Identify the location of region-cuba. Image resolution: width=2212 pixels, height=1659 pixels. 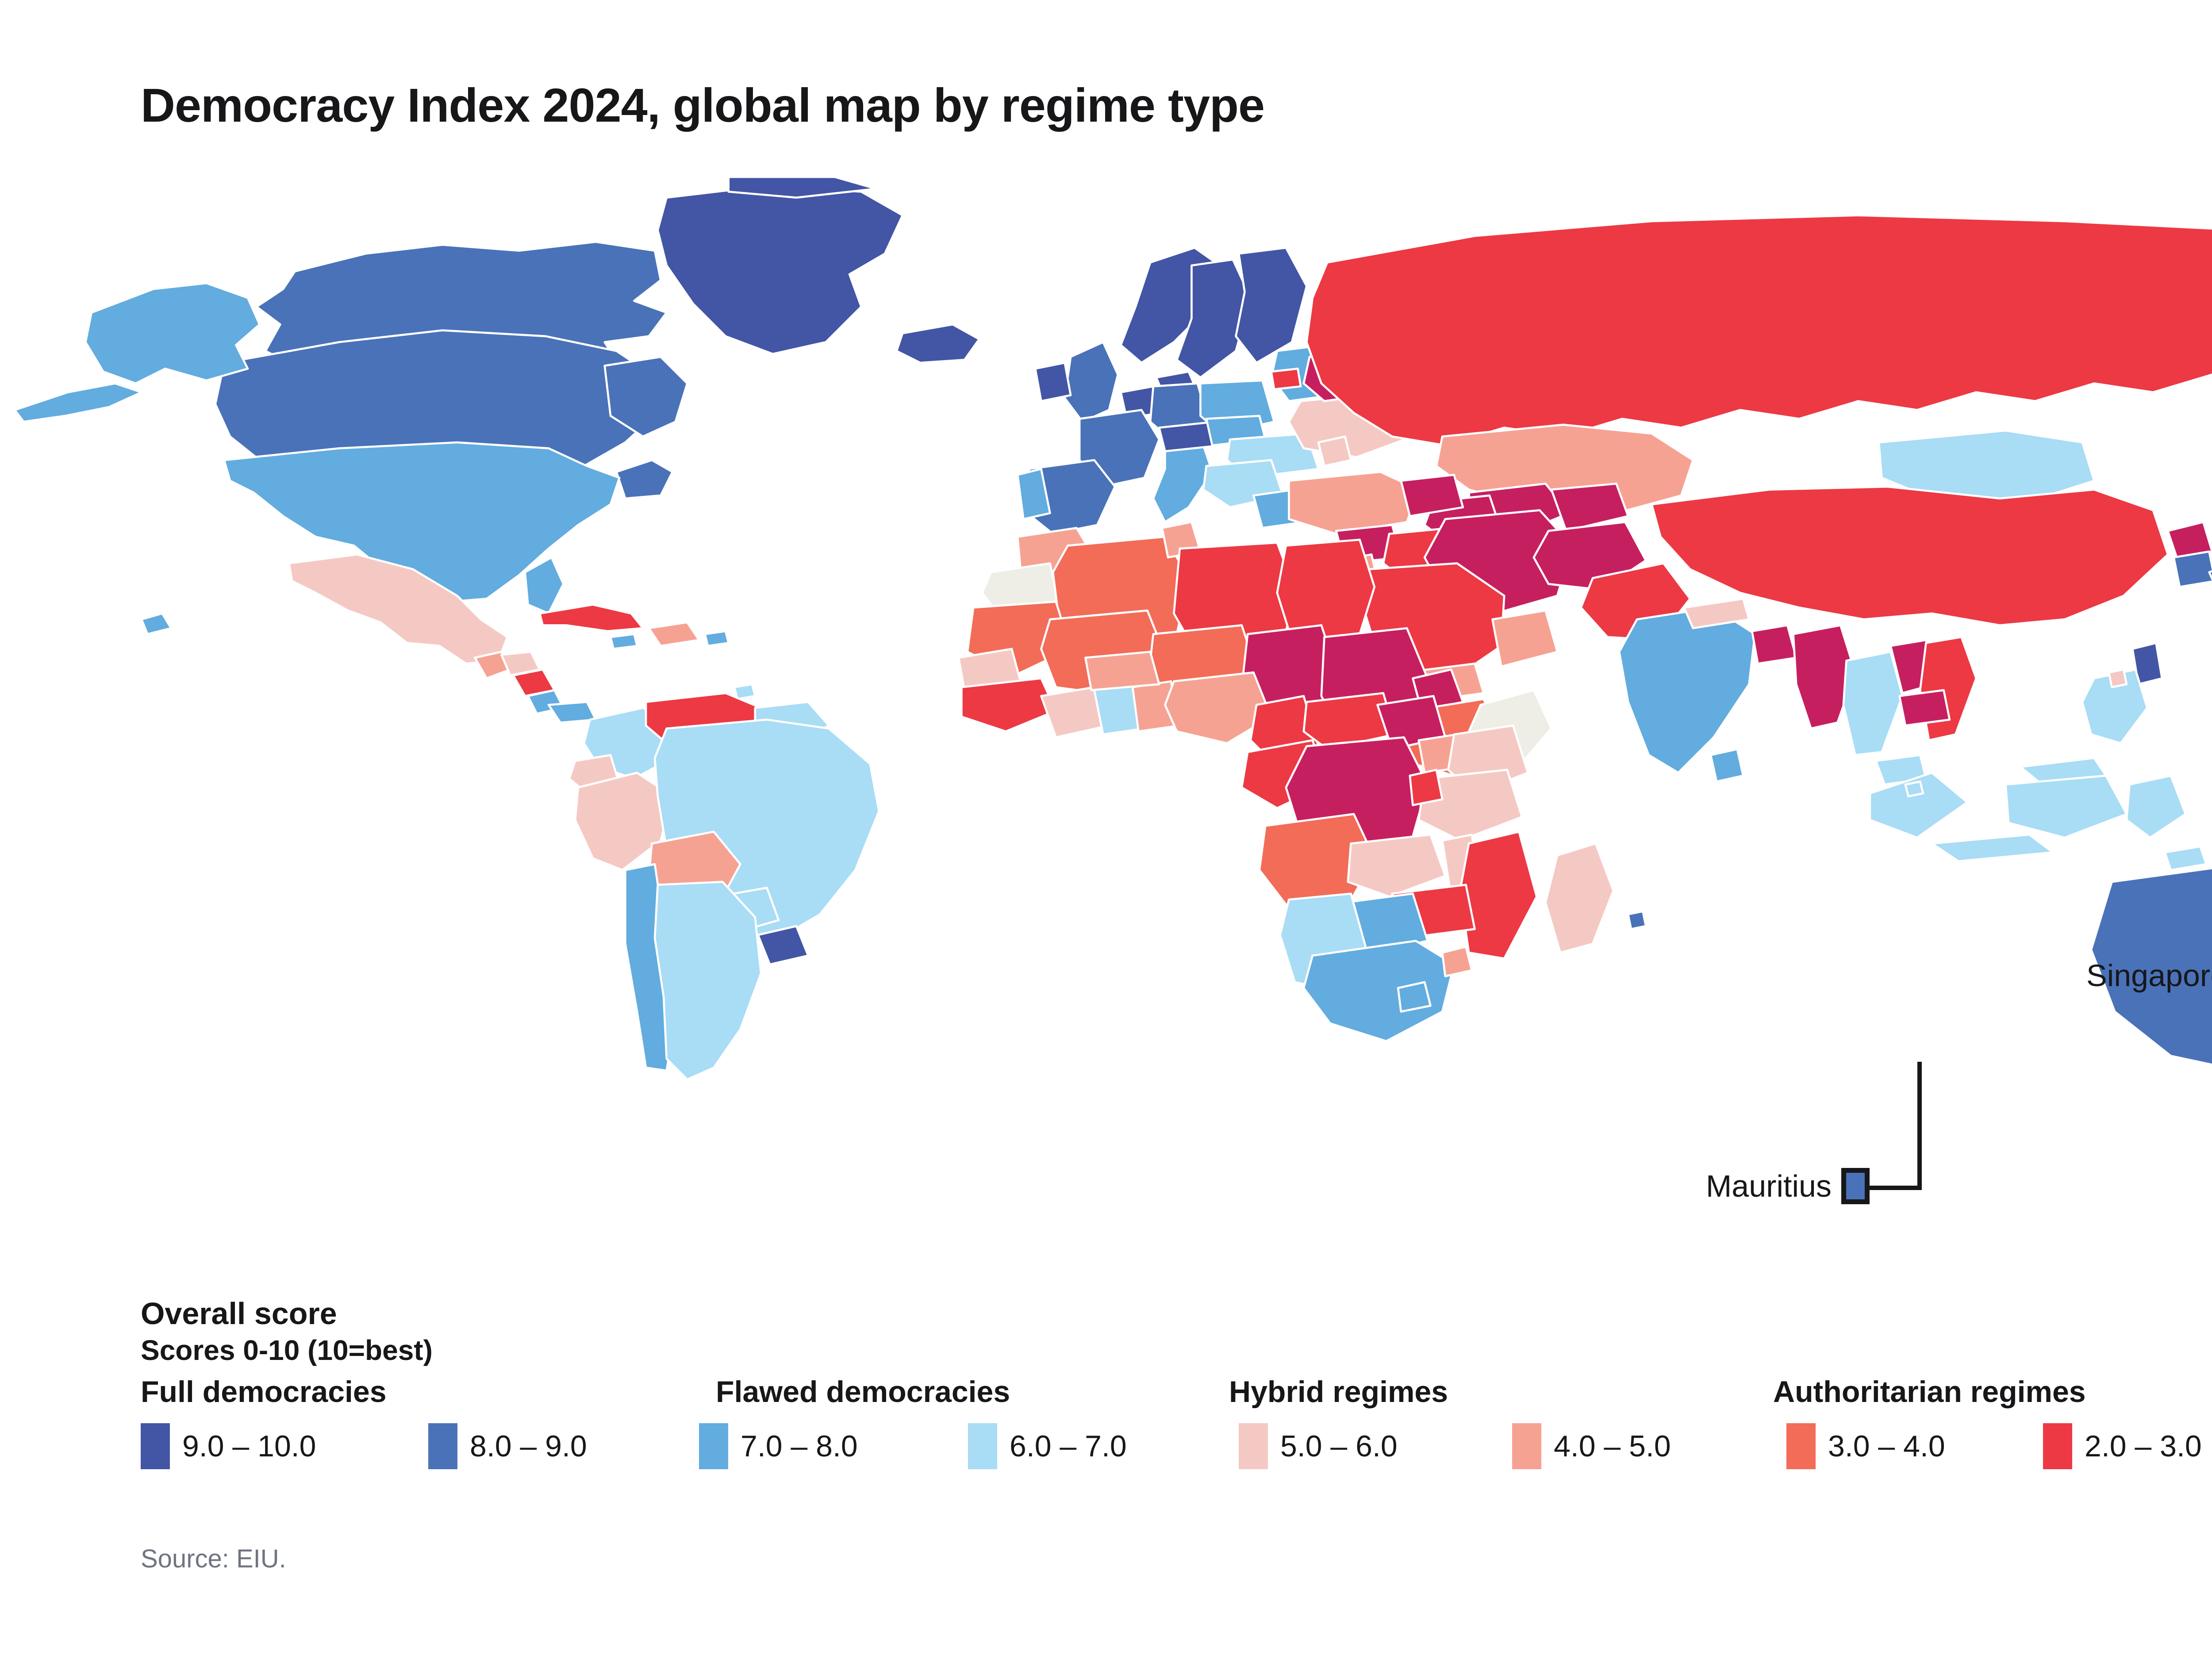
(591, 618).